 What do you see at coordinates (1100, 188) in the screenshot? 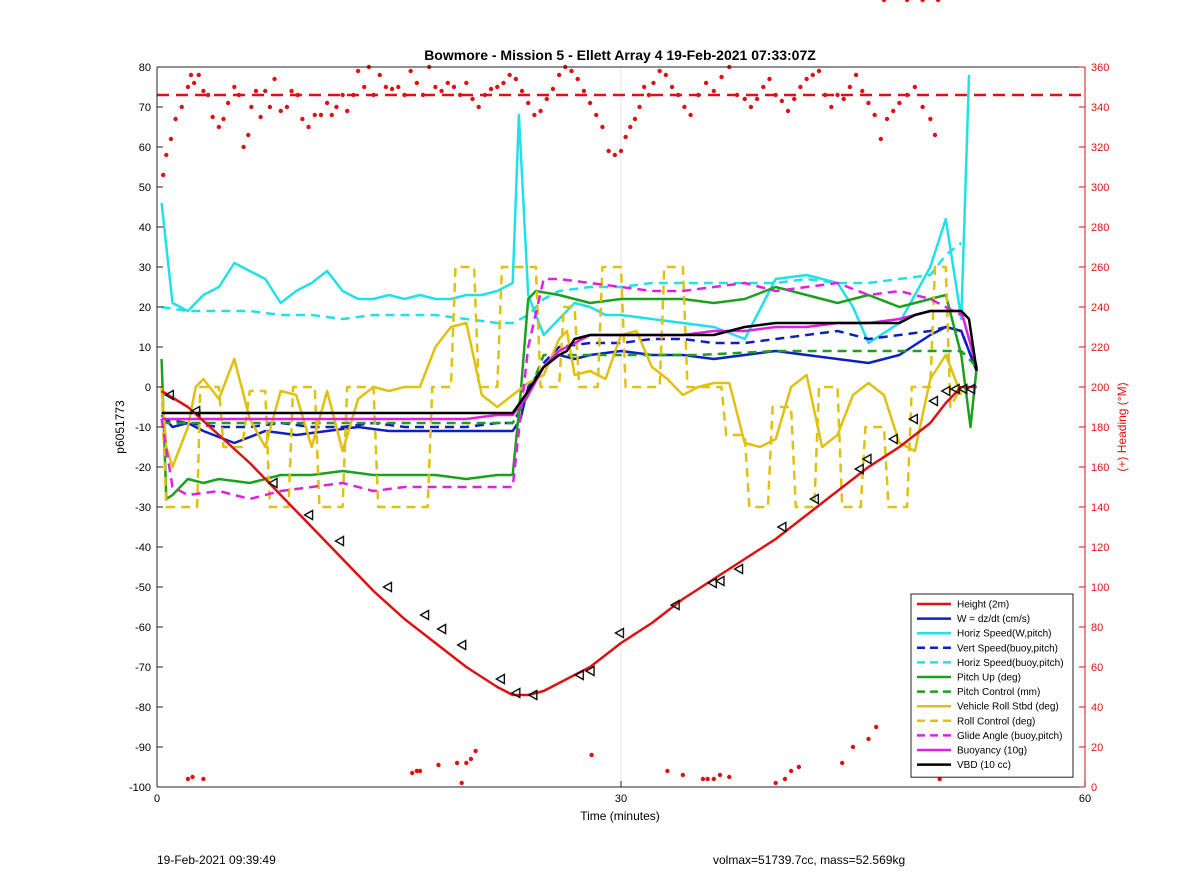
I see `y2-tick-label: 300` at bounding box center [1100, 188].